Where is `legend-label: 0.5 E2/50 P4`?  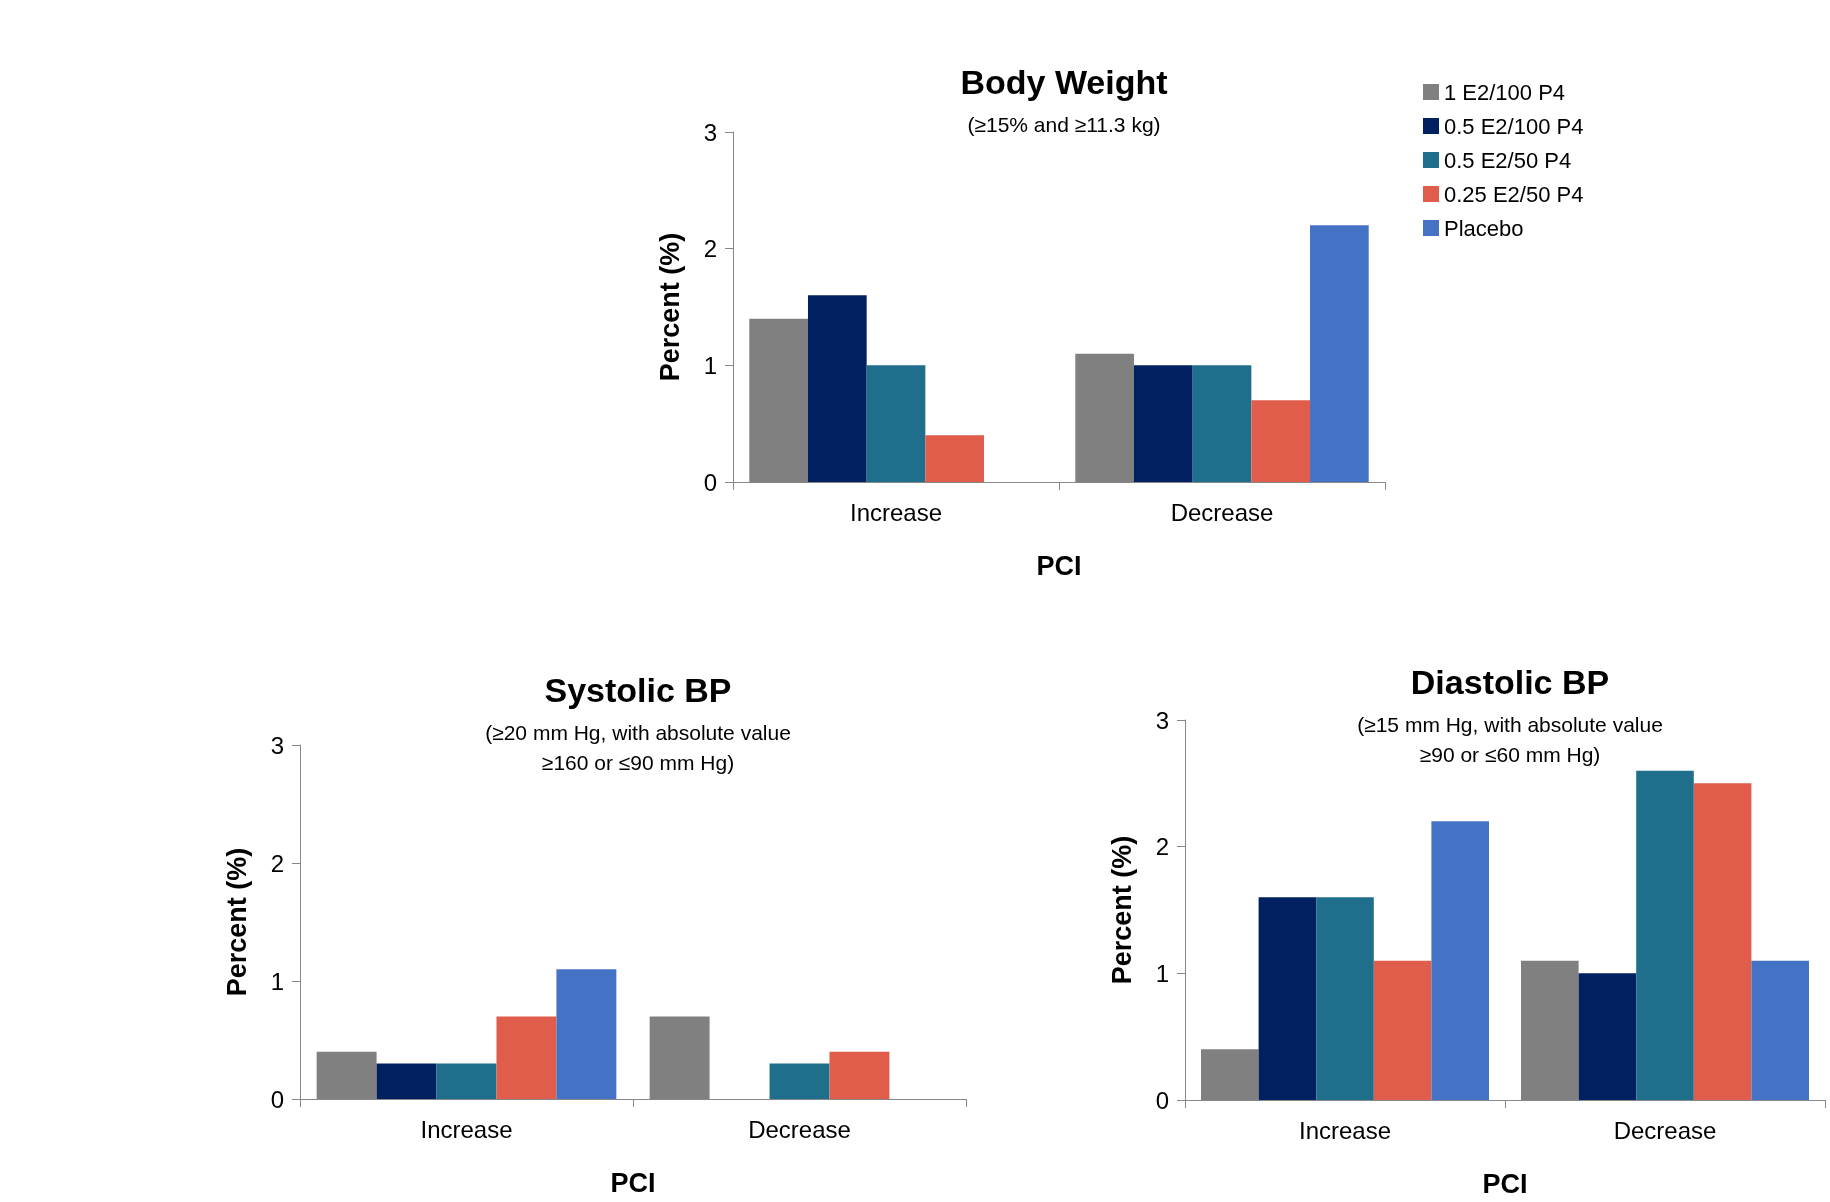
legend-label: 0.5 E2/50 P4 is located at coordinates (1508, 160).